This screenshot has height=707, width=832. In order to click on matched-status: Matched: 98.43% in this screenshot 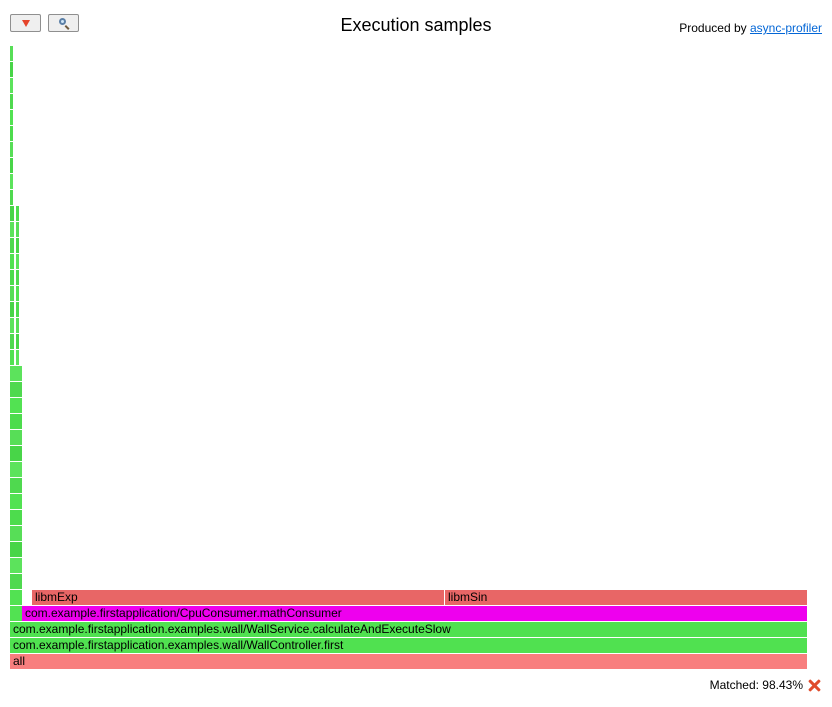, I will do `click(766, 685)`.